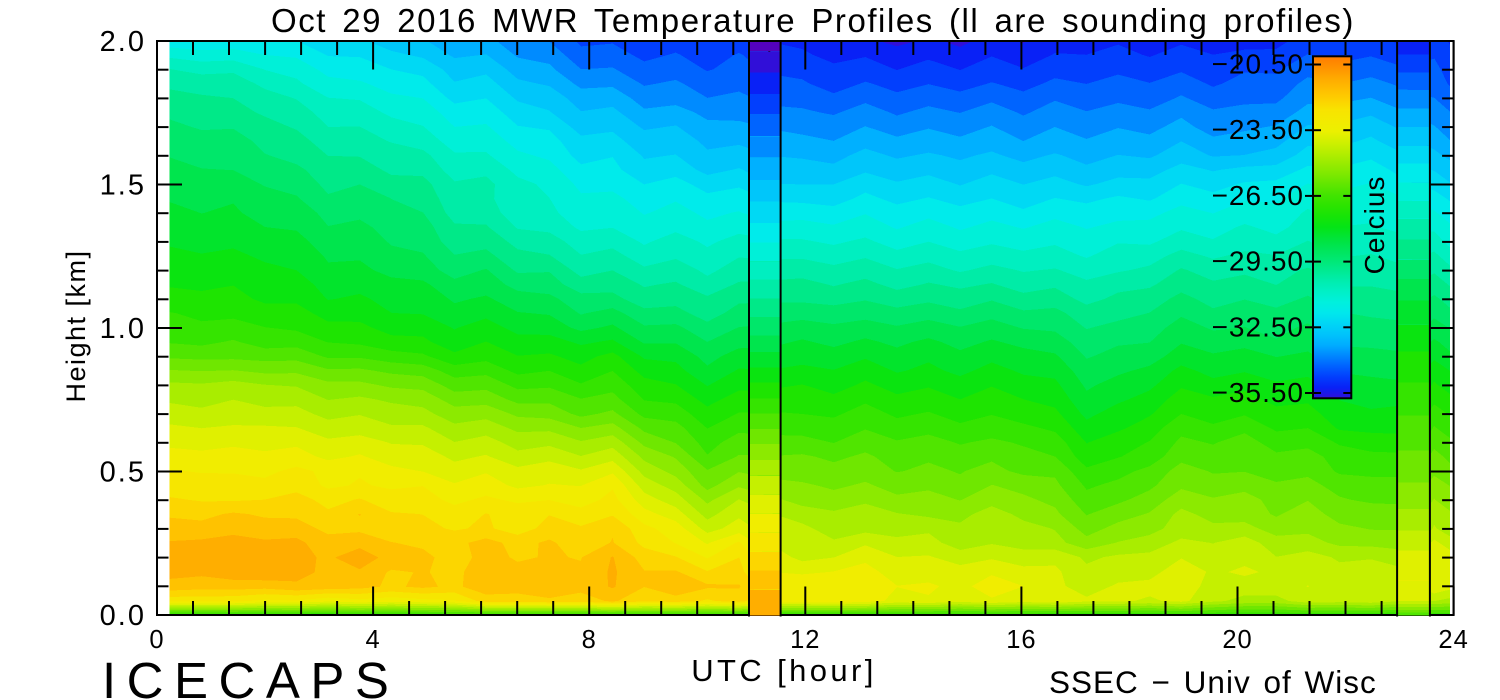 The height and width of the screenshot is (700, 1500). Describe the element at coordinates (123, 616) in the screenshot. I see `svg-text: 0.0` at that location.